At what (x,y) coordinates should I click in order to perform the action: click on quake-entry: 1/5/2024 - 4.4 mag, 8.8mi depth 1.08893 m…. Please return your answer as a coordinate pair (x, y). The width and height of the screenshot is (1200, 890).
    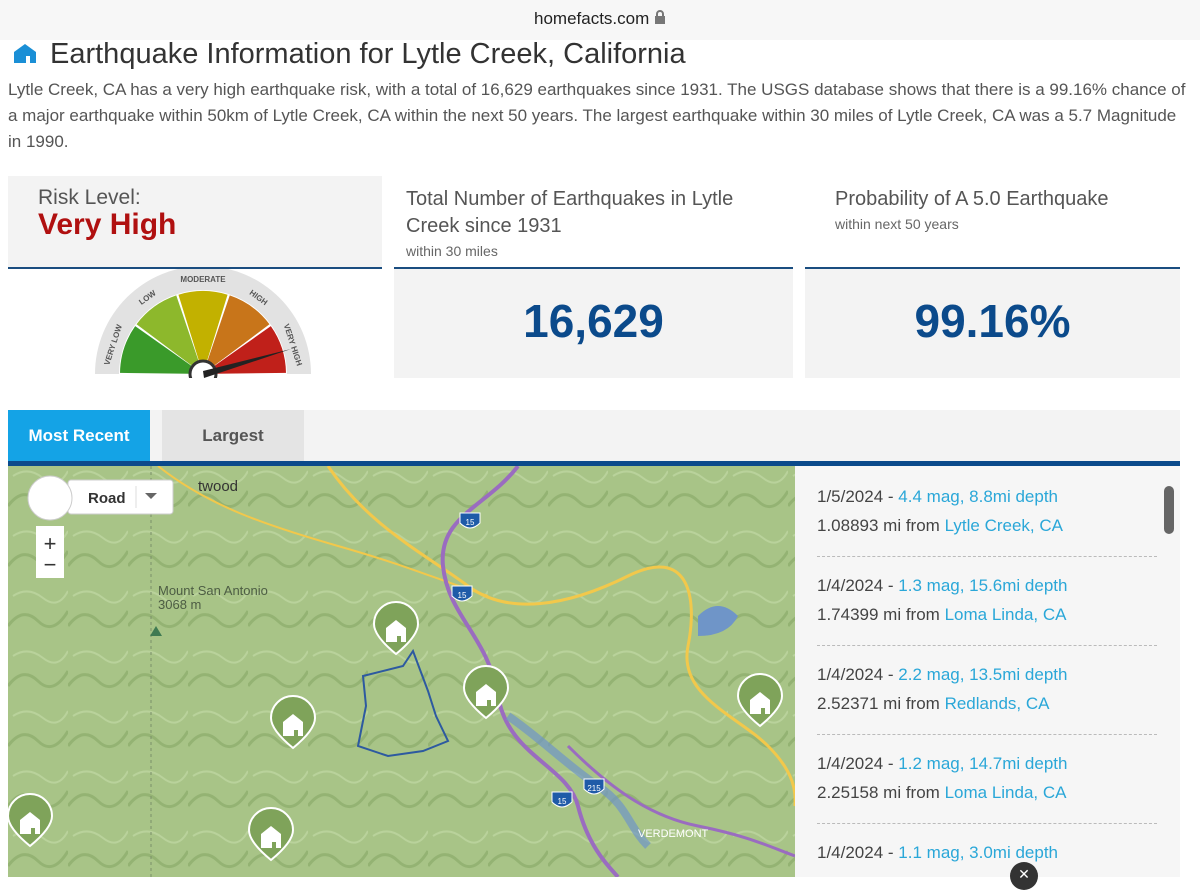
    Looking at the image, I should click on (987, 511).